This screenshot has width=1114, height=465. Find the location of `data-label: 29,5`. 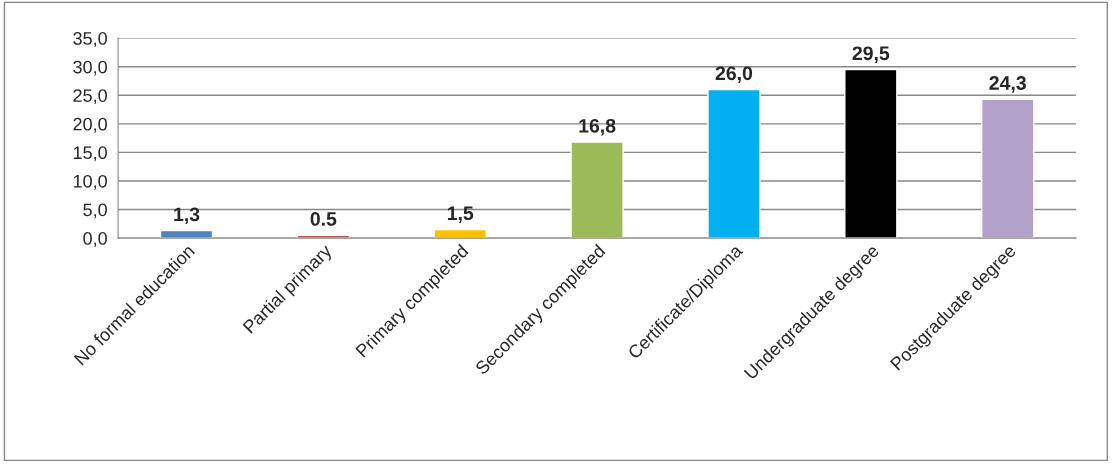

data-label: 29,5 is located at coordinates (871, 54).